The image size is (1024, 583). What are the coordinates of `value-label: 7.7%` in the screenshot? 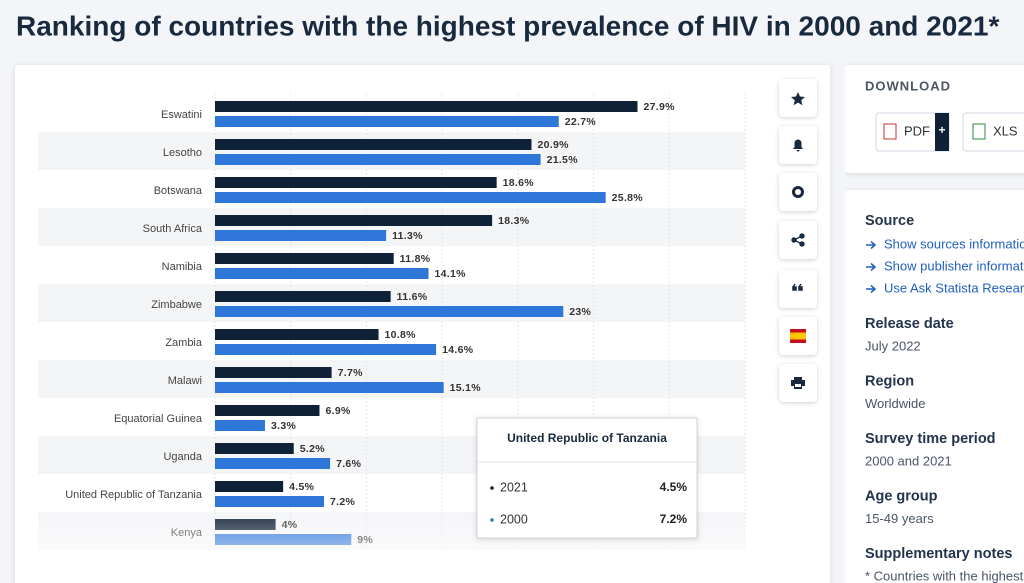 It's located at (350, 373).